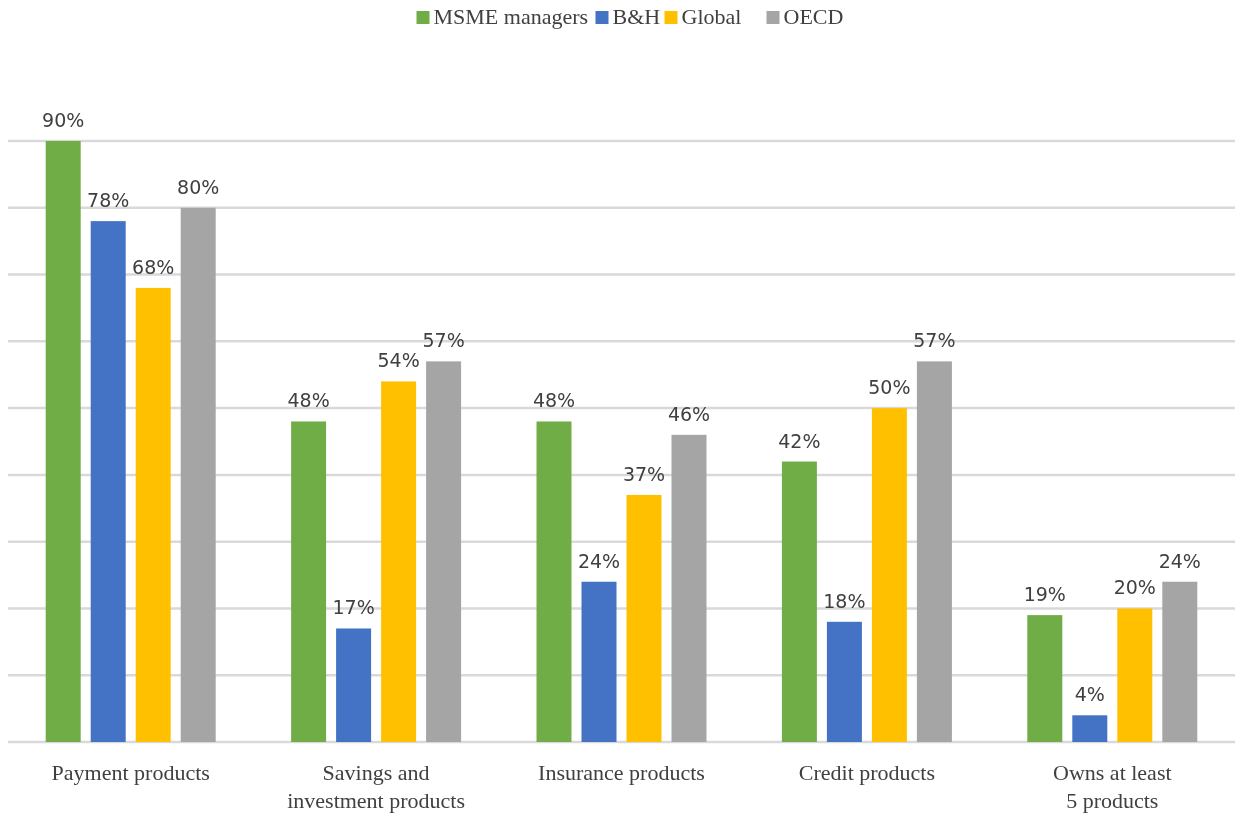 Image resolution: width=1243 pixels, height=817 pixels. What do you see at coordinates (636, 16) in the screenshot?
I see `legend-label: B&H` at bounding box center [636, 16].